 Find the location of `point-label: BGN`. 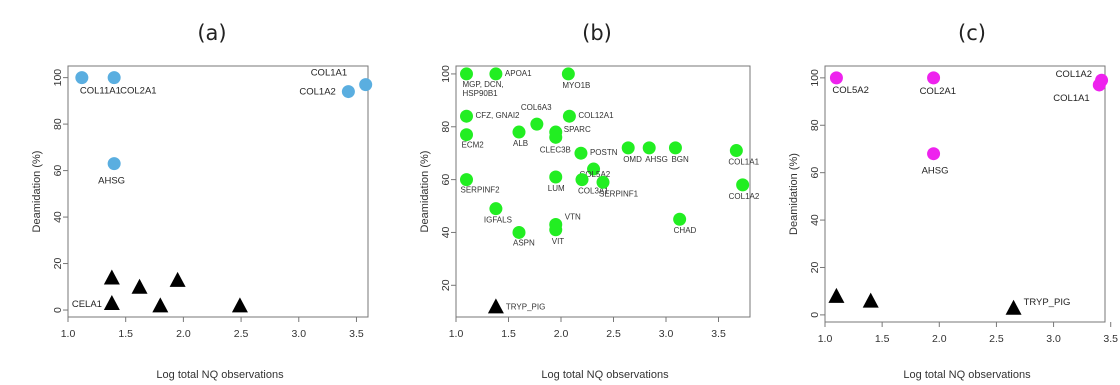

point-label: BGN is located at coordinates (680, 159).